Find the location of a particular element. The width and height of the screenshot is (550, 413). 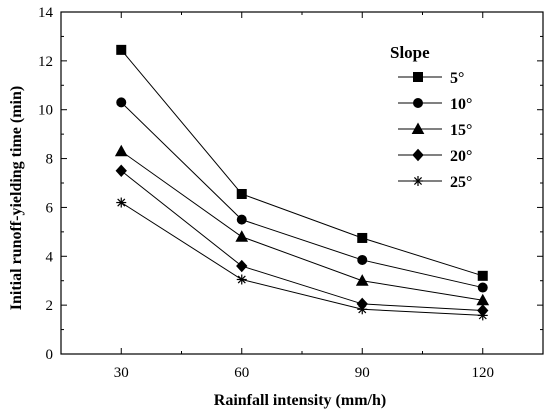

legend-entry: 5° is located at coordinates (431, 78).